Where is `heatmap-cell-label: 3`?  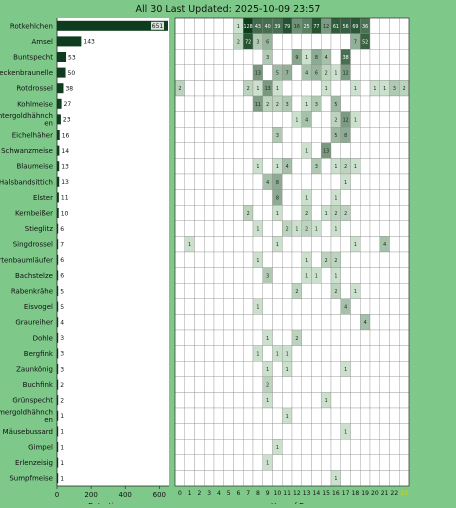 heatmap-cell-label: 3 is located at coordinates (277, 136).